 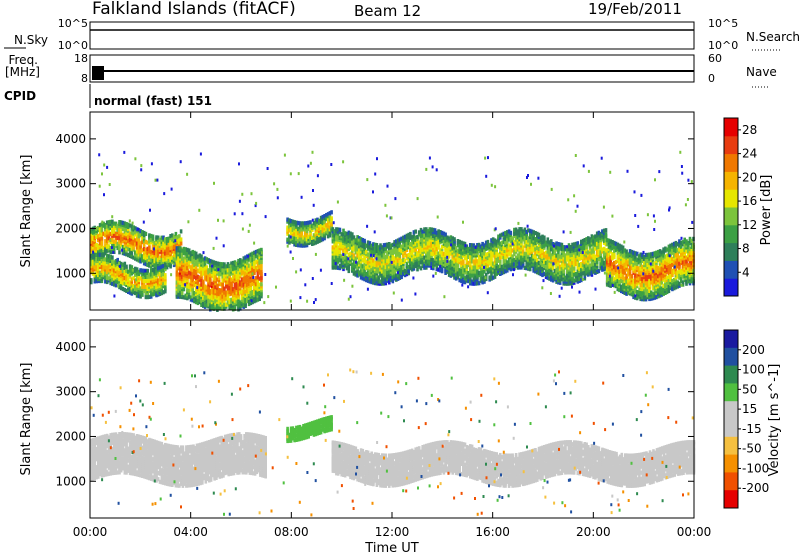 I want to click on nave-label: Nave, so click(x=761, y=72).